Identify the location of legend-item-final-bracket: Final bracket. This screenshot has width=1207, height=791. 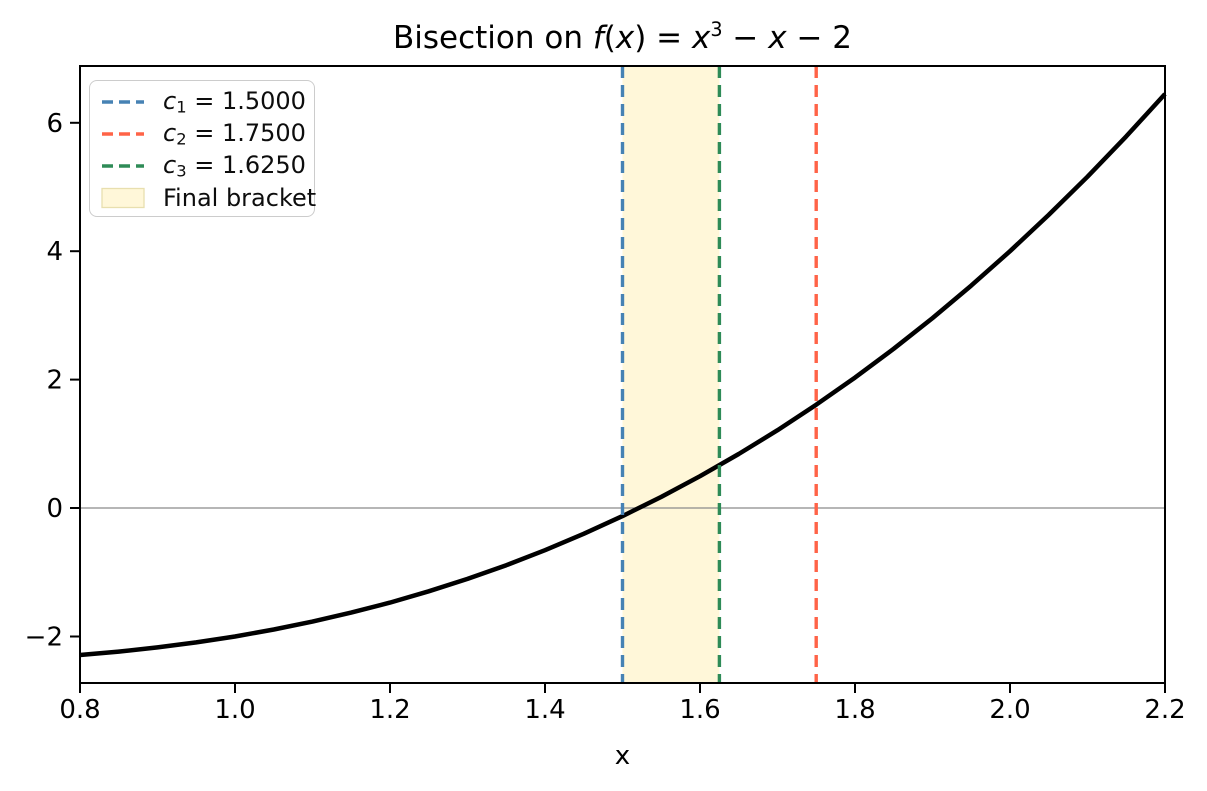
(209, 198).